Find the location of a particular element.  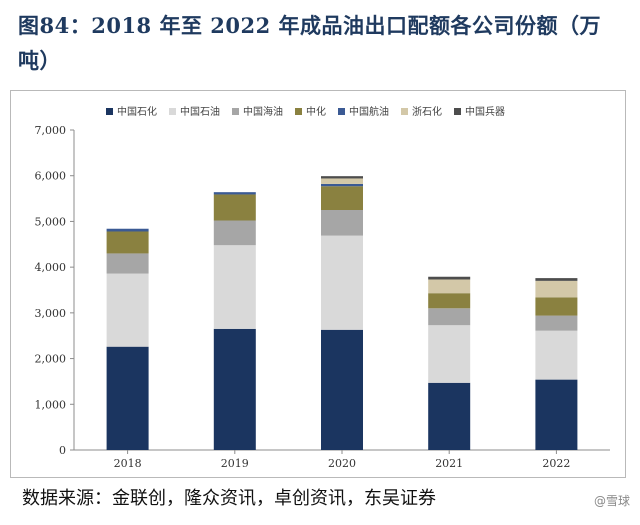

x-tick-label: 2021 is located at coordinates (449, 463).